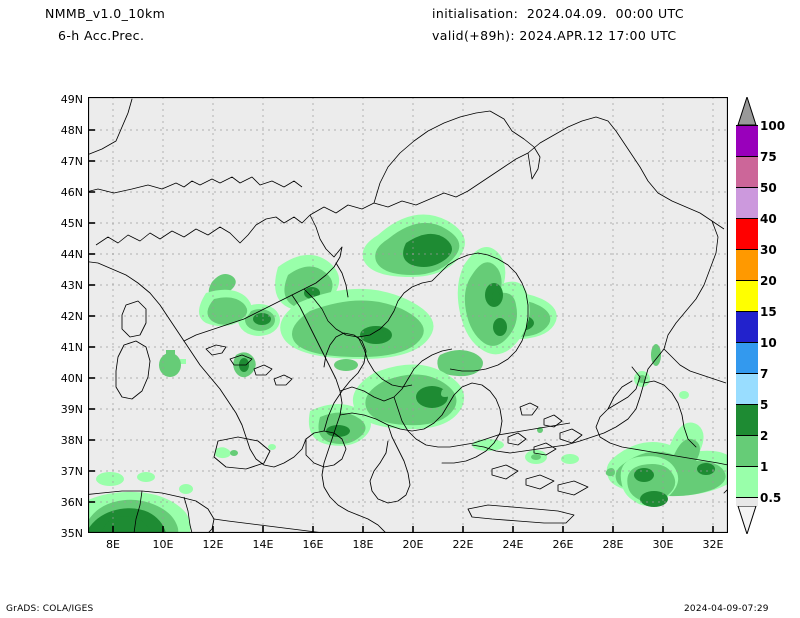 This screenshot has height=618, width=800. I want to click on colorbar, so click(747, 315).